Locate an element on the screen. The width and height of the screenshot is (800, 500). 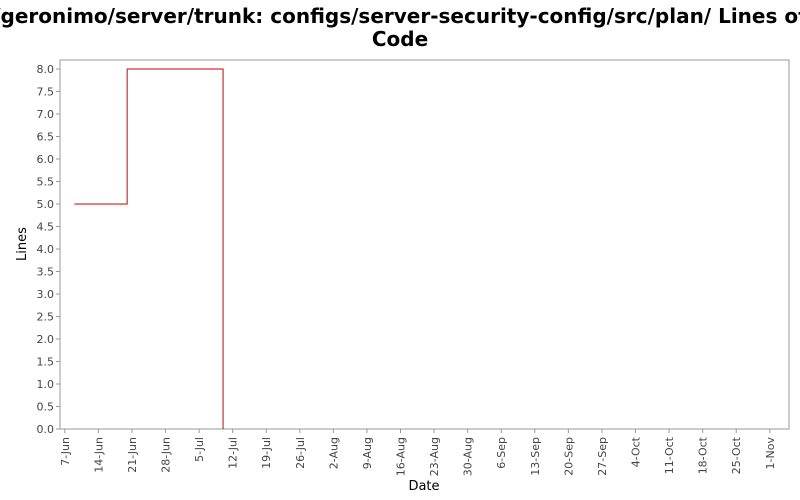
x-tick-label: 11-Oct is located at coordinates (669, 455).